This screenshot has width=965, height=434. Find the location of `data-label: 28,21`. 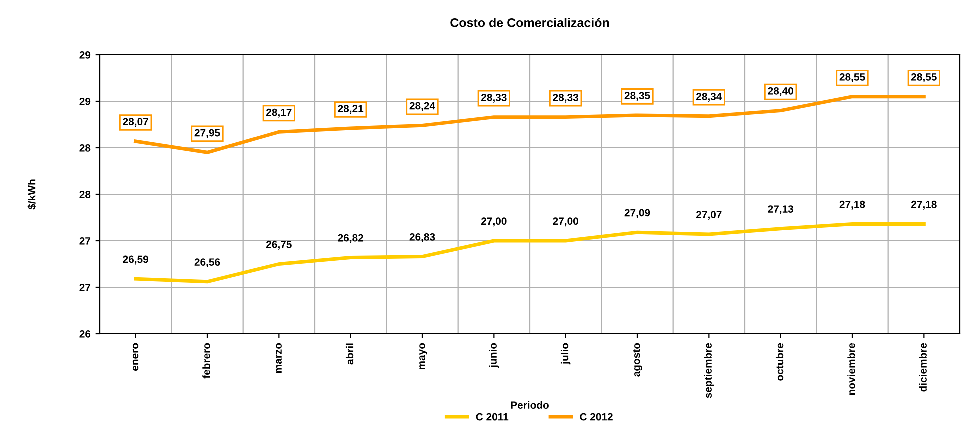

data-label: 28,21 is located at coordinates (351, 109).